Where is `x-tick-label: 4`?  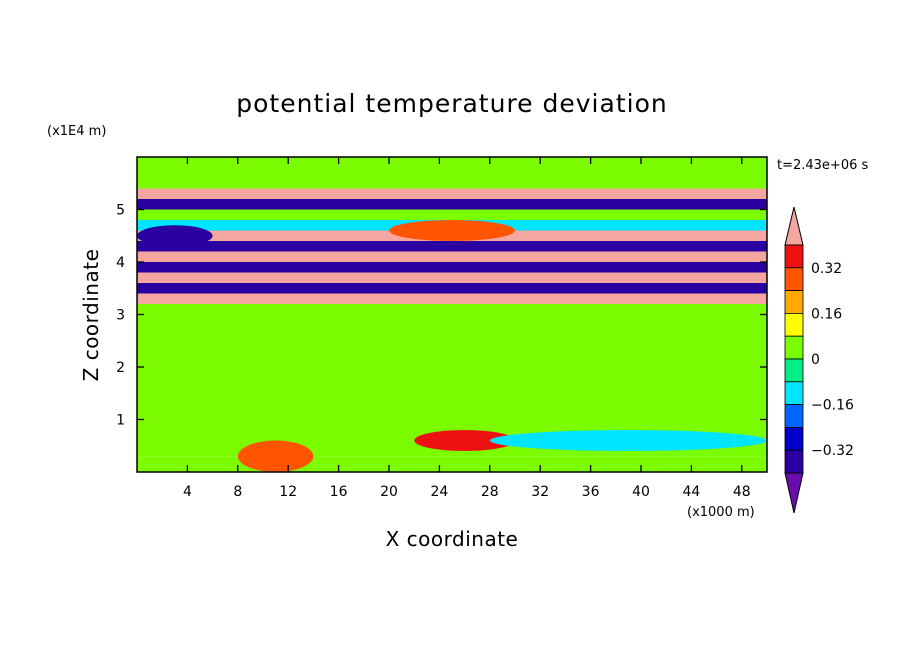 x-tick-label: 4 is located at coordinates (187, 492).